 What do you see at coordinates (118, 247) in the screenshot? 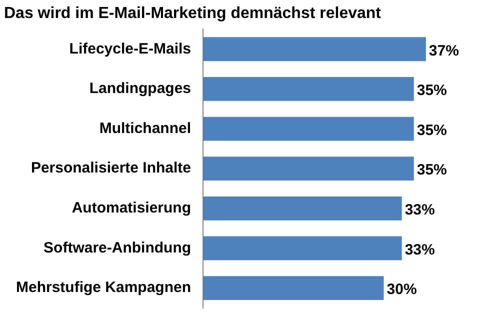
I see `y-tick-label: Software-Anbindung` at bounding box center [118, 247].